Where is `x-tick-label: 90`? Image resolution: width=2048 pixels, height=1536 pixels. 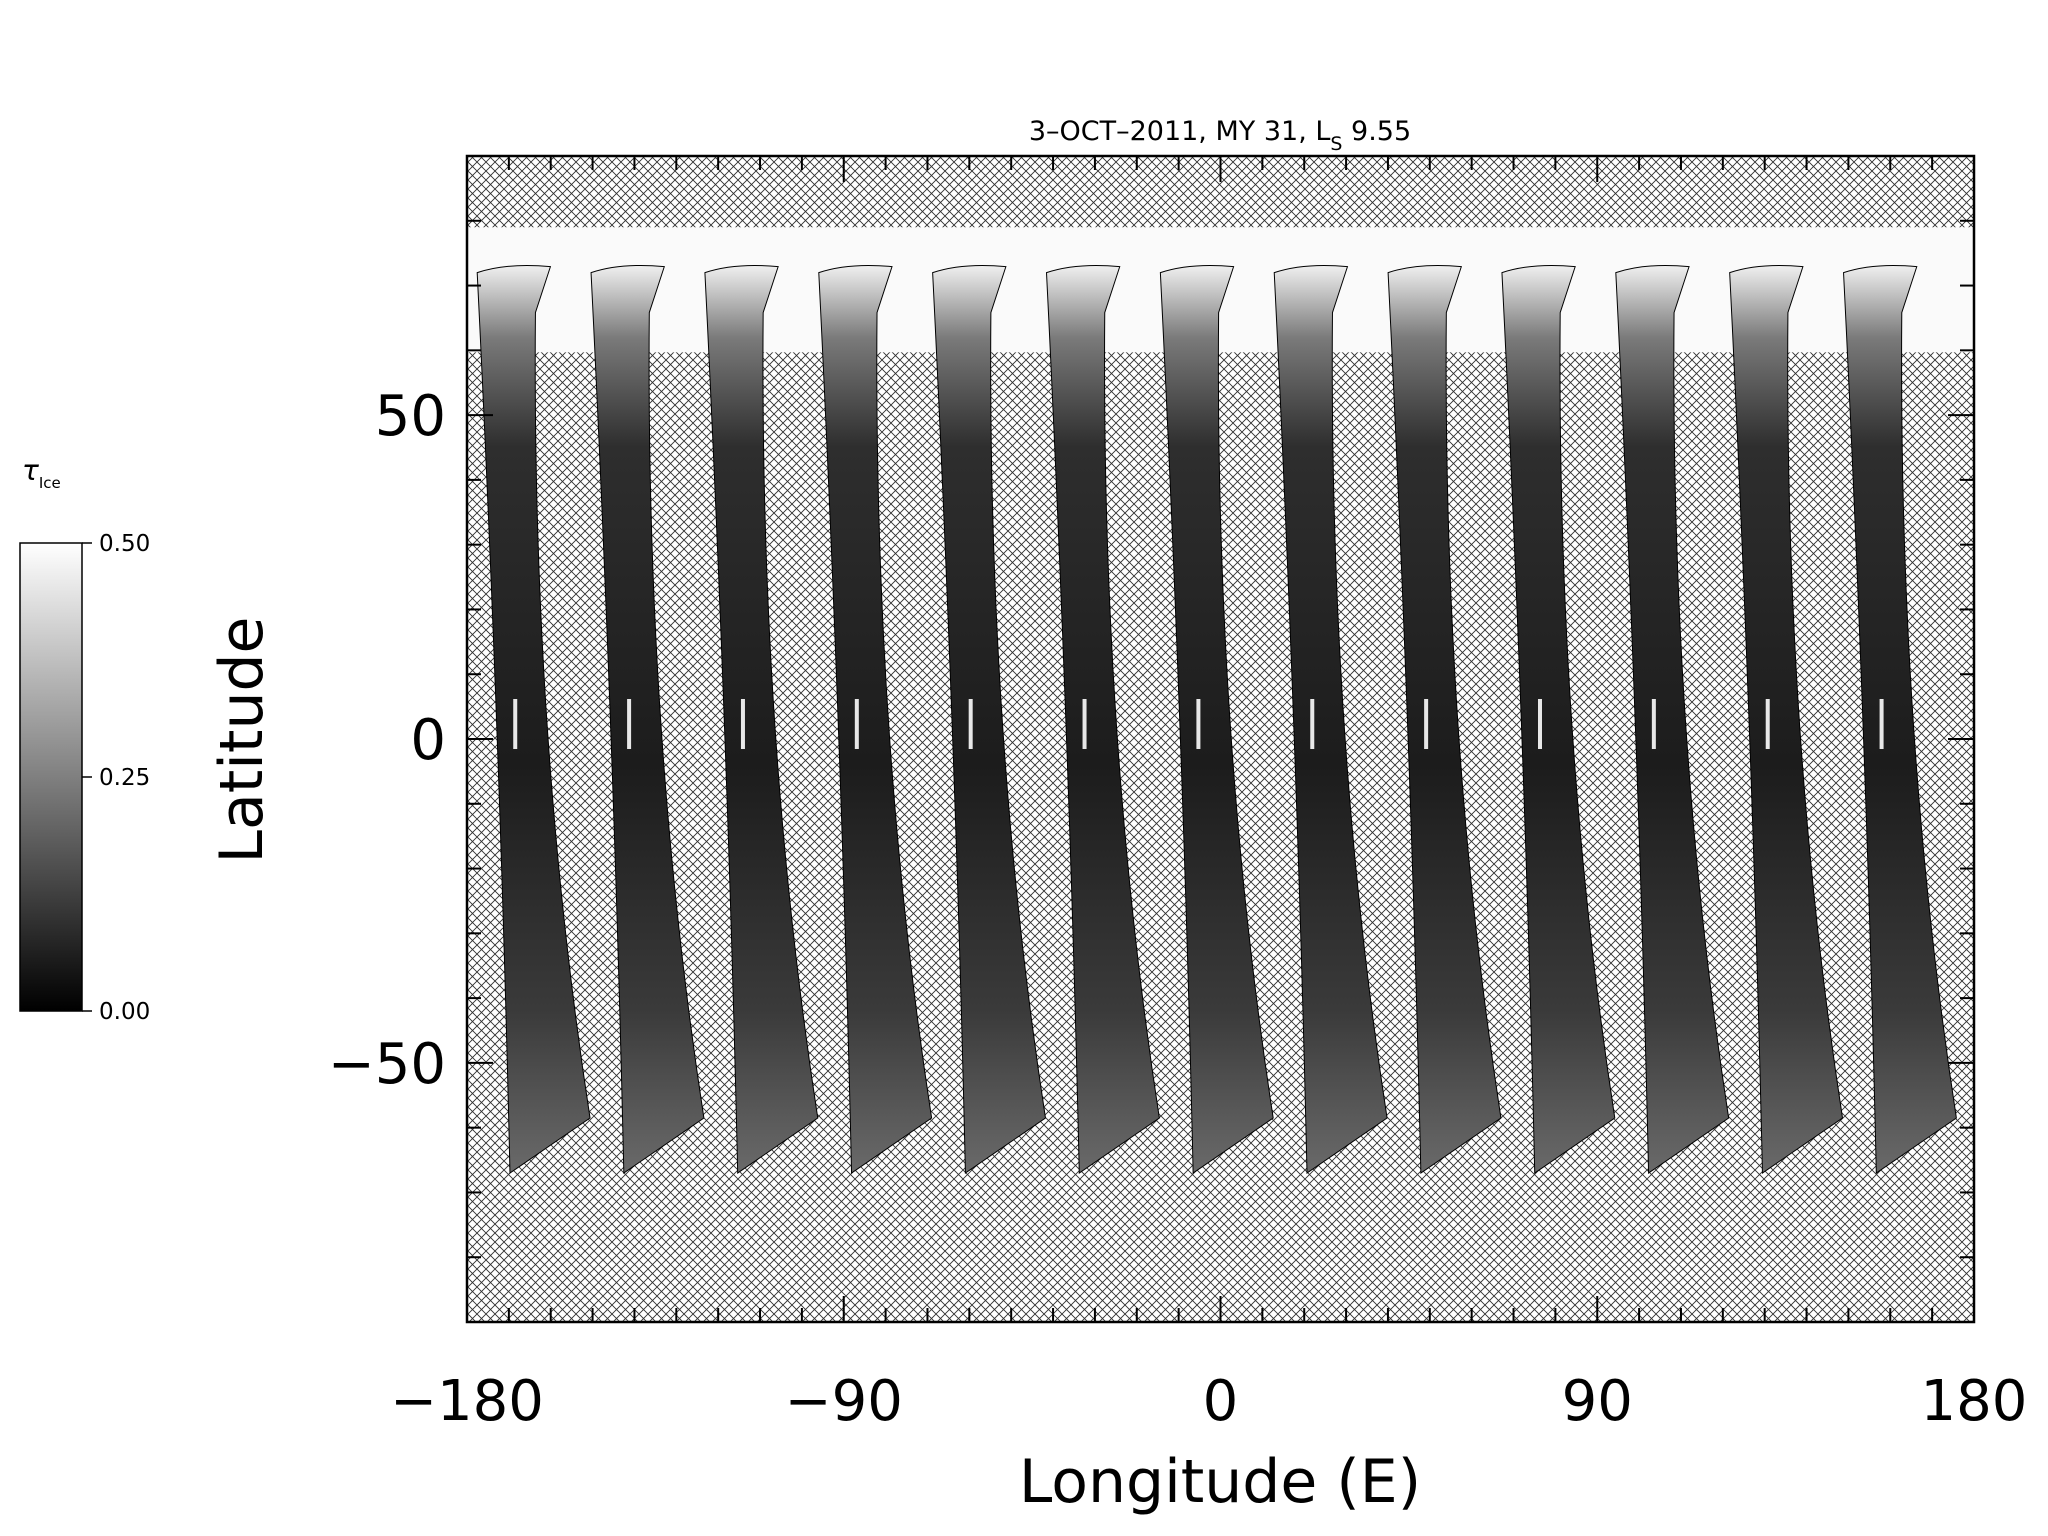 x-tick-label: 90 is located at coordinates (1597, 1401).